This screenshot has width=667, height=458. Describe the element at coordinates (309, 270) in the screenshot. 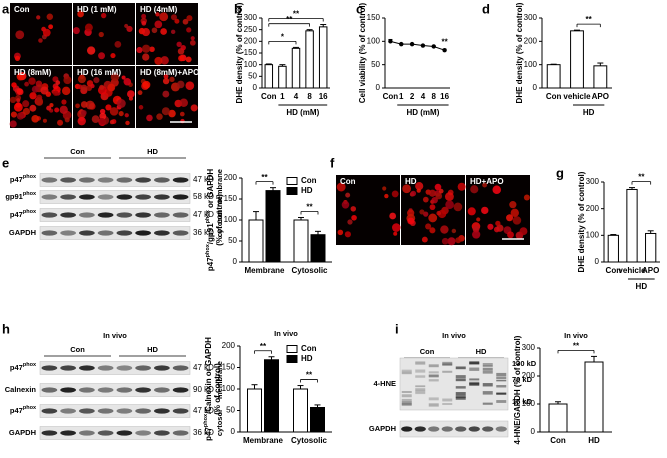

I see `x-tick-label: Cytosolic` at that location.